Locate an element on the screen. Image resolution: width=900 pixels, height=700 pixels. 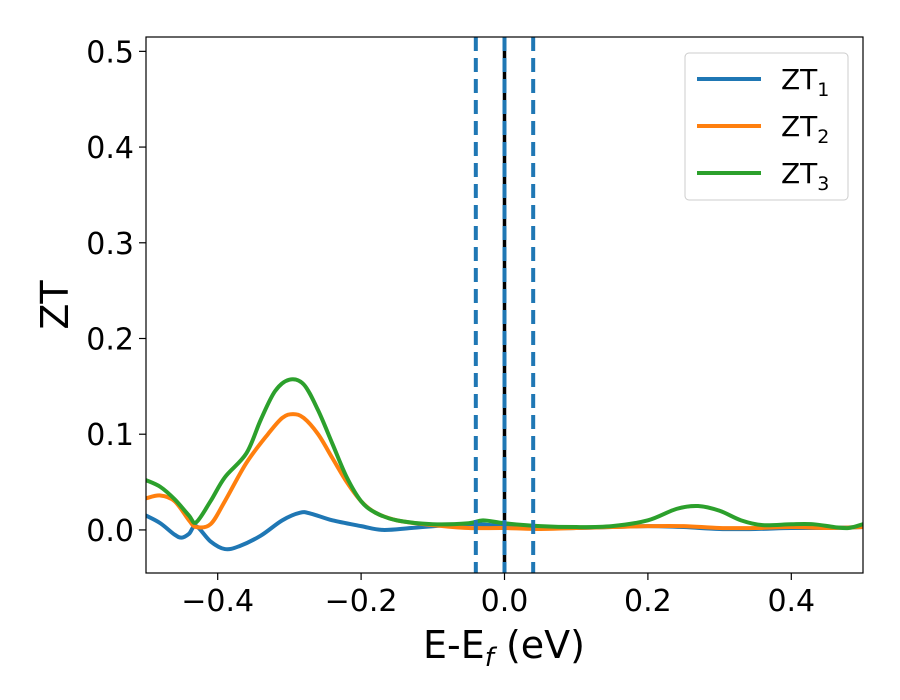
y-axis-ticks: 0.0 0.1 0.2 0.3 0.4 0.5 is located at coordinates (116, 292).